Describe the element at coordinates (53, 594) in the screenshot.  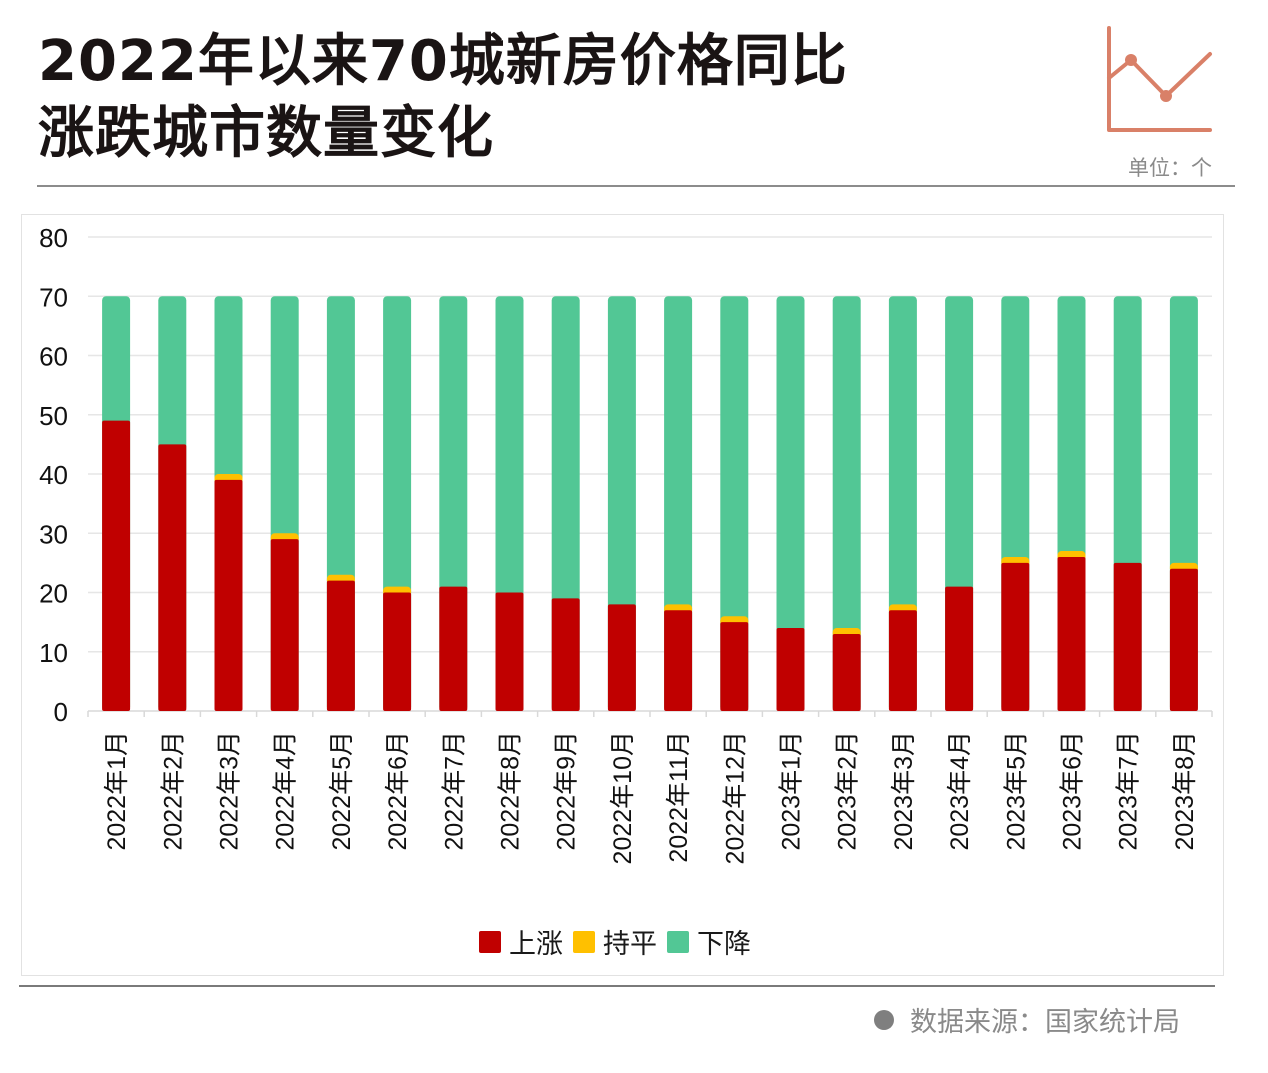
I see `y-tick-label: 20` at that location.